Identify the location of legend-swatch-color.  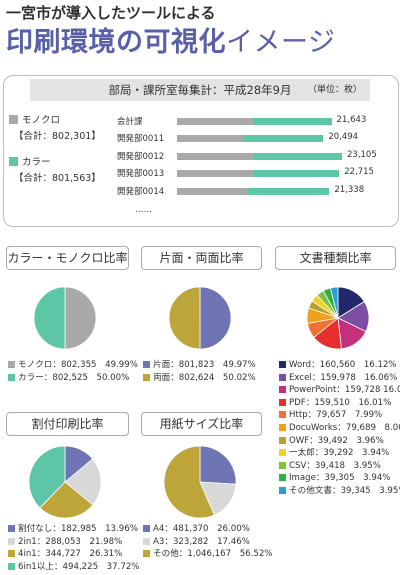
(13, 161).